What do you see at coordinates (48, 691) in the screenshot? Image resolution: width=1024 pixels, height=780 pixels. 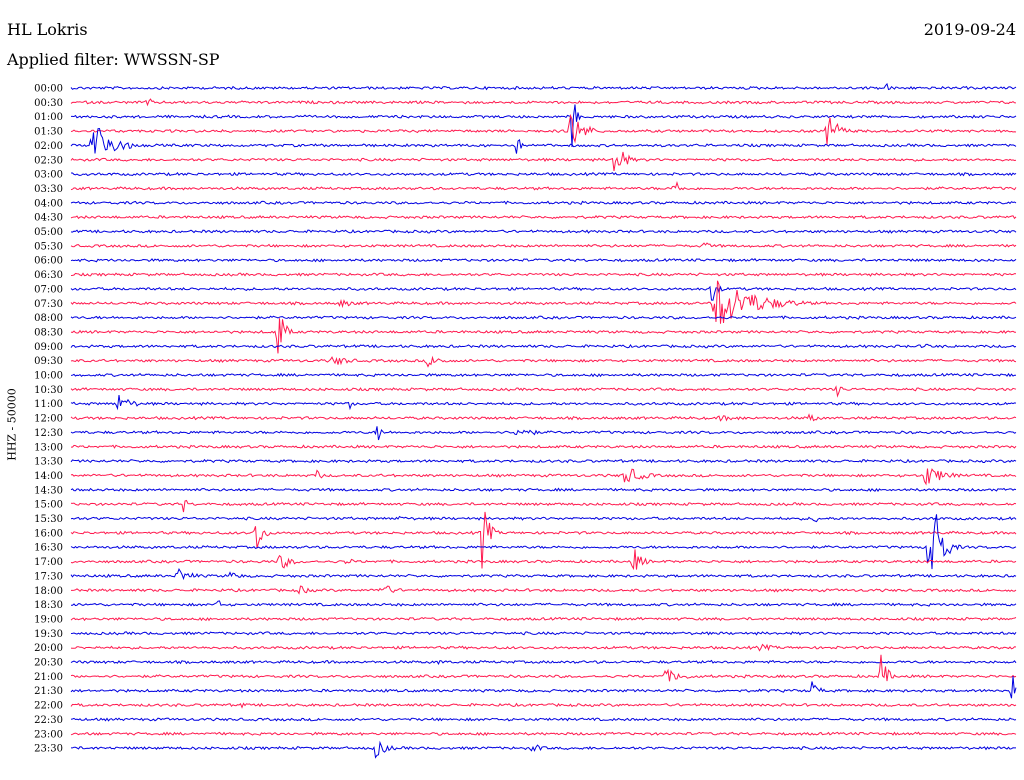 I see `row-time-label: 21:30` at bounding box center [48, 691].